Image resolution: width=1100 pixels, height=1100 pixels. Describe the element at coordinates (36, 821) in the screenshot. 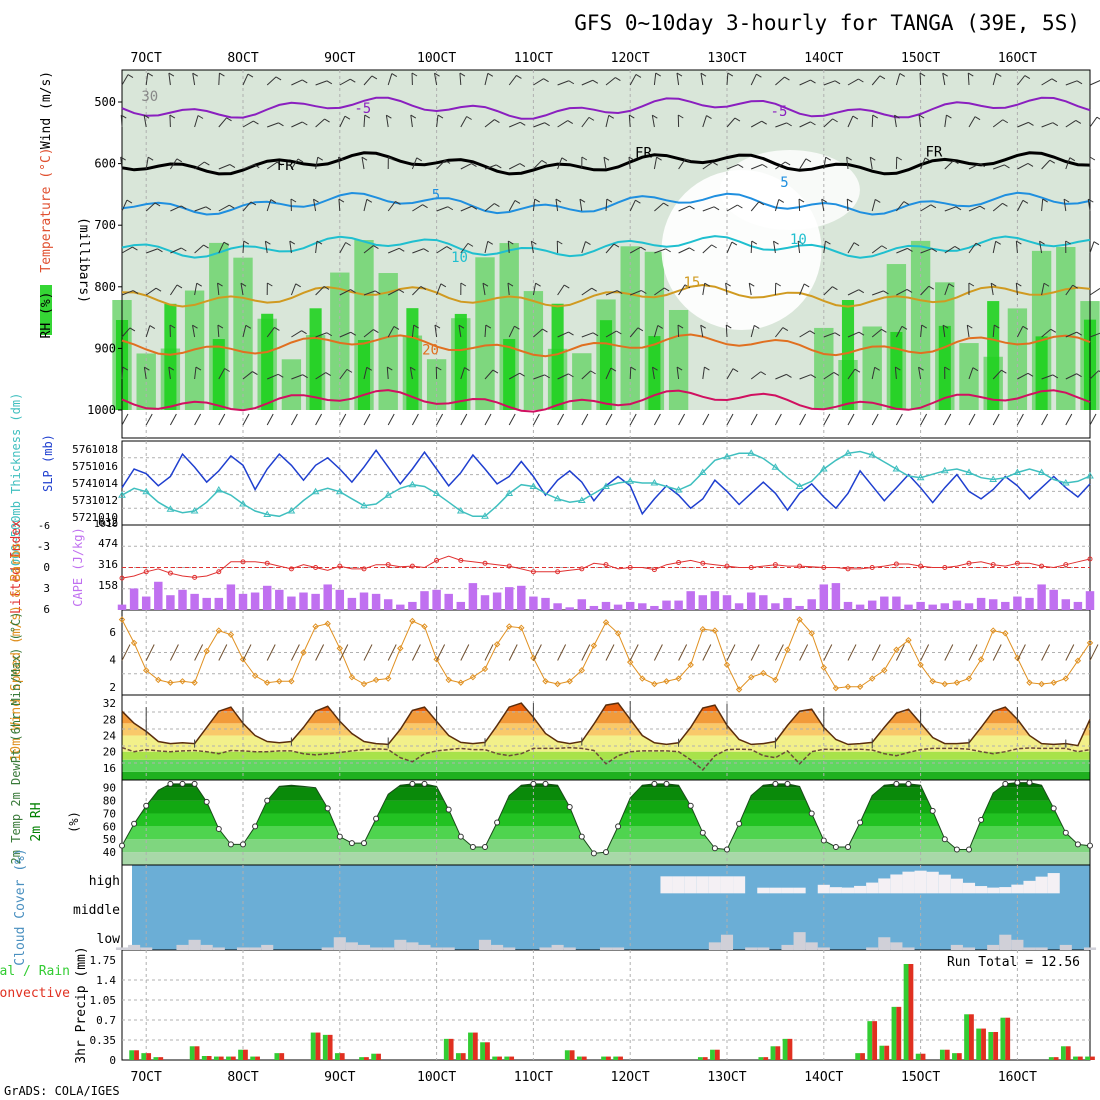

I see `rh2m-axis-label: 2m RH` at that location.